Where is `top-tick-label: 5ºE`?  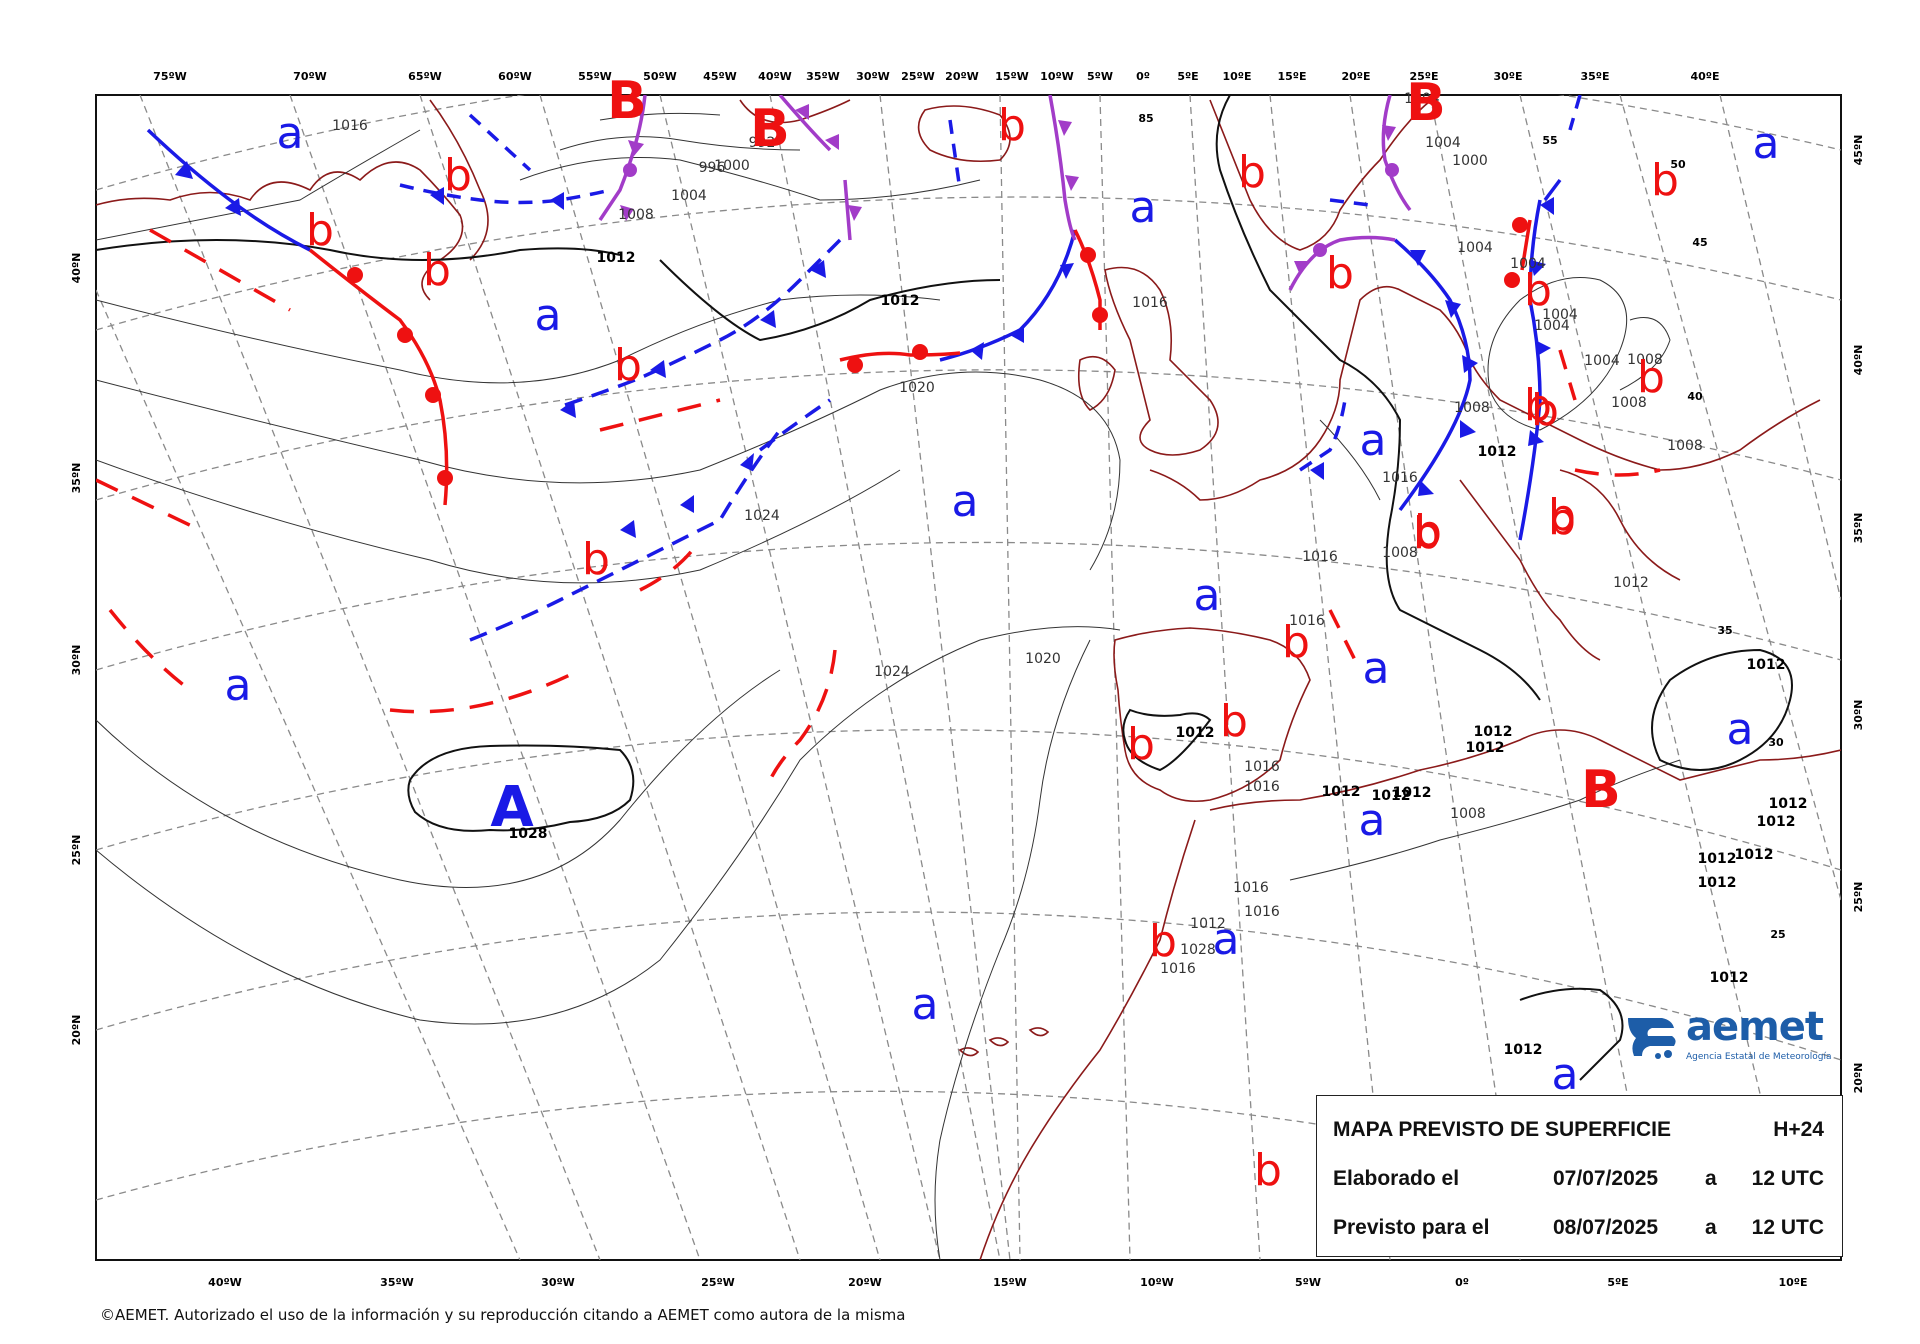
top-tick-label: 5ºE is located at coordinates (1187, 76).